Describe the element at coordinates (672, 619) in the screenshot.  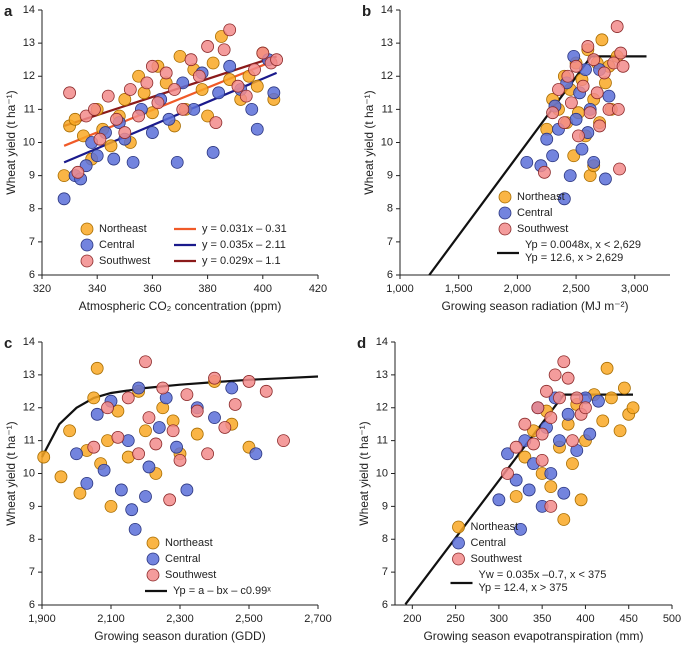
I see `x-tick-label: 500` at that location.